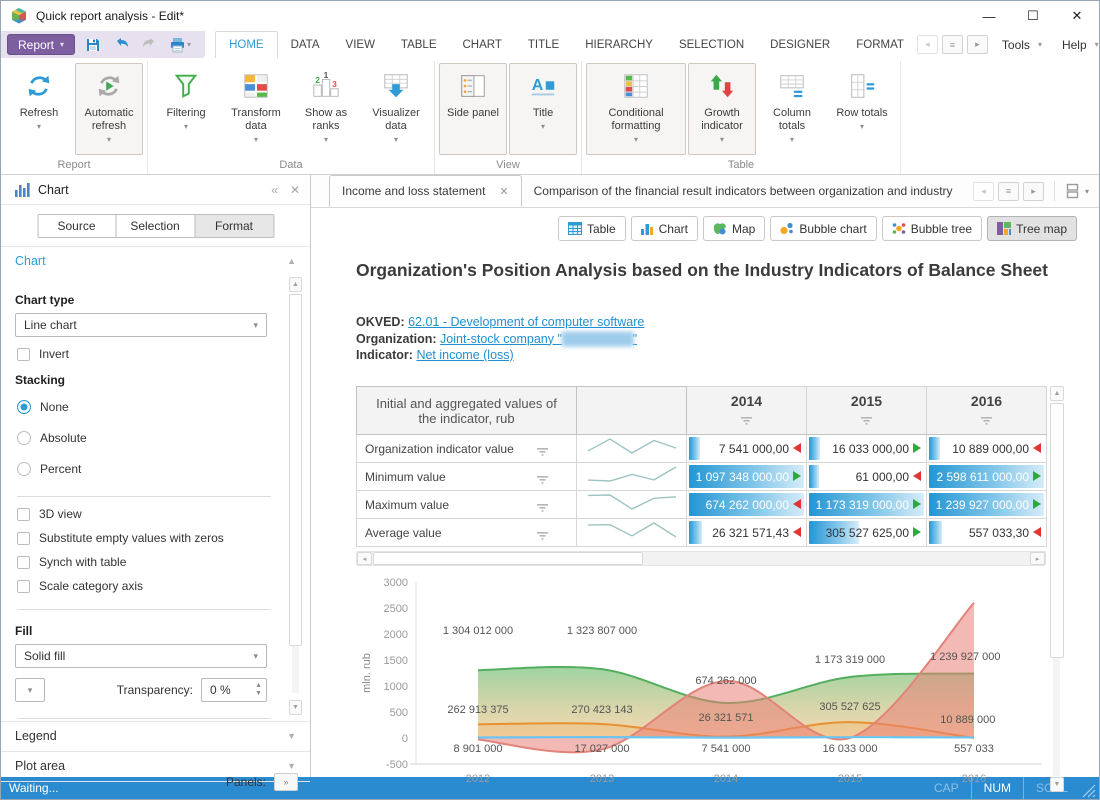  I want to click on doc-tab-scroll-right-button: ▸, so click(1033, 191).